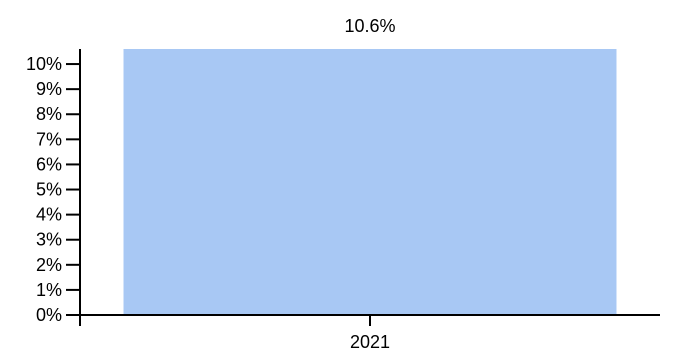  What do you see at coordinates (49, 290) in the screenshot?
I see `y-tick-label-1: 1%` at bounding box center [49, 290].